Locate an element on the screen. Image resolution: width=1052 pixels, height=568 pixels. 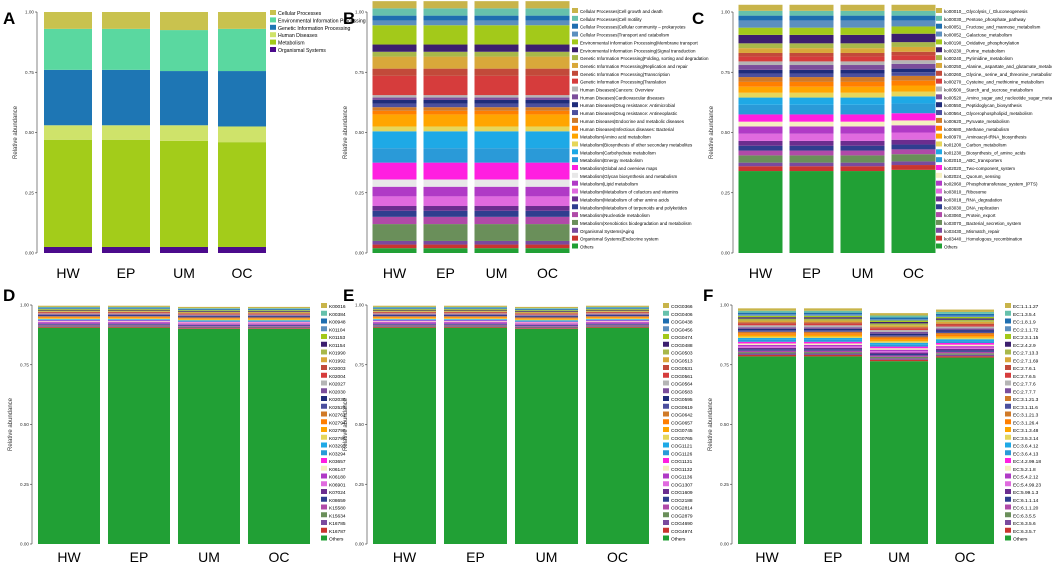
panel-c-legend-swatch is located at coordinates (939, 167).